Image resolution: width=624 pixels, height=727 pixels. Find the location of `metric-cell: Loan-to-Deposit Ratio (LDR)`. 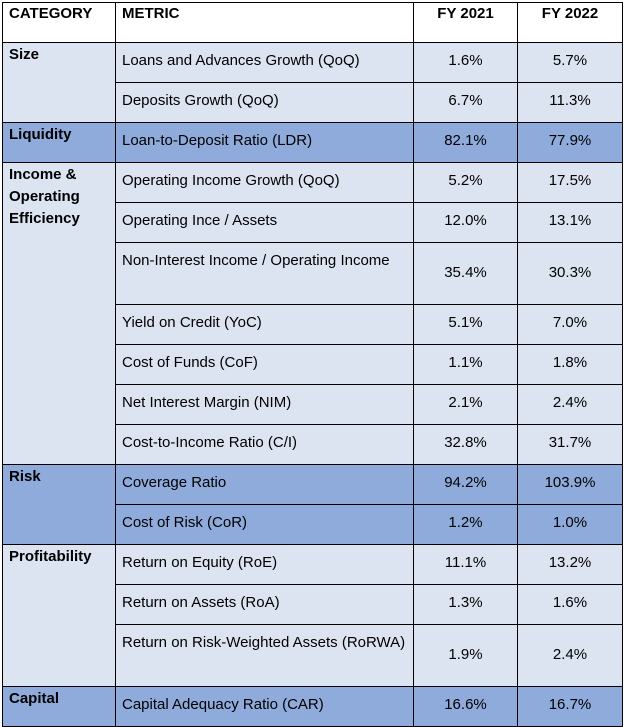

metric-cell: Loan-to-Deposit Ratio (LDR) is located at coordinates (264, 142).